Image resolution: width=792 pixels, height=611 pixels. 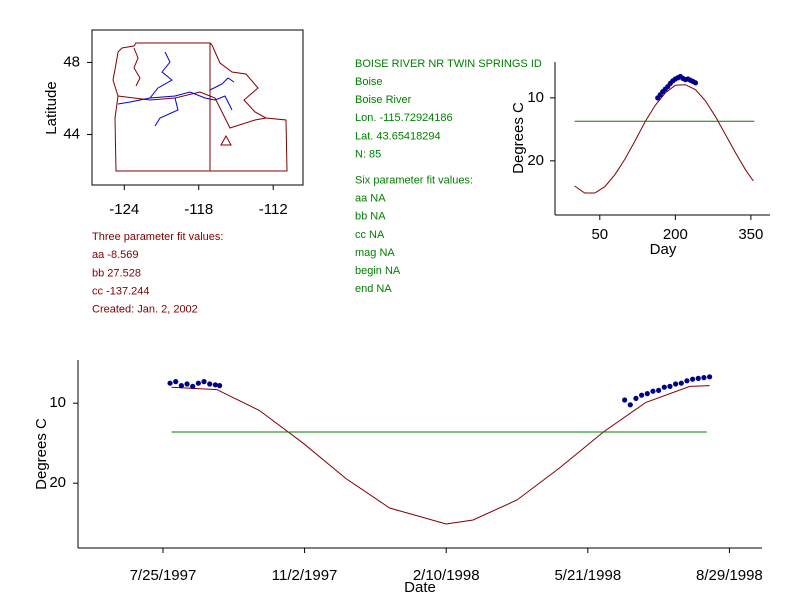 I want to click on fit-value-line: aa -8.569, so click(x=115, y=255).